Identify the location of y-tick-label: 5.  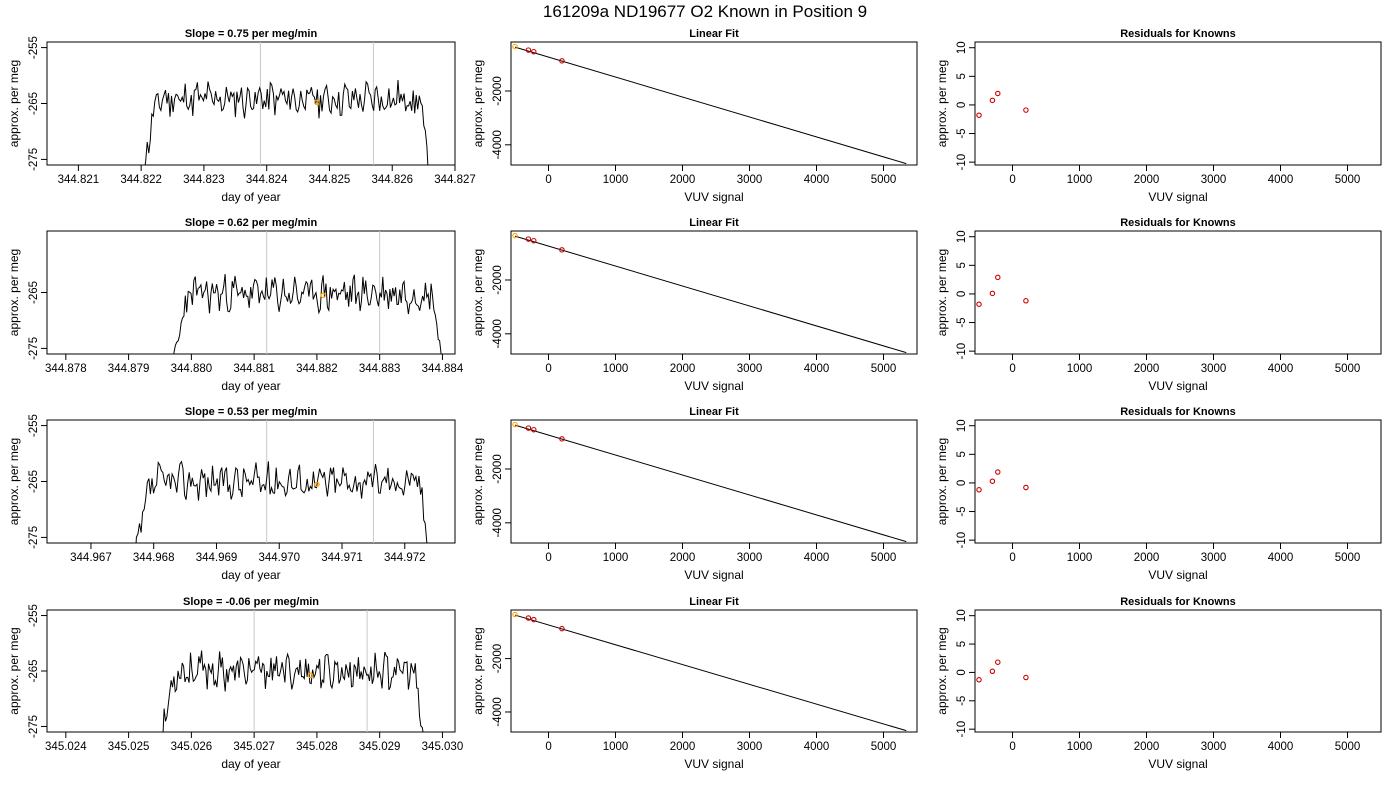
(962, 265).